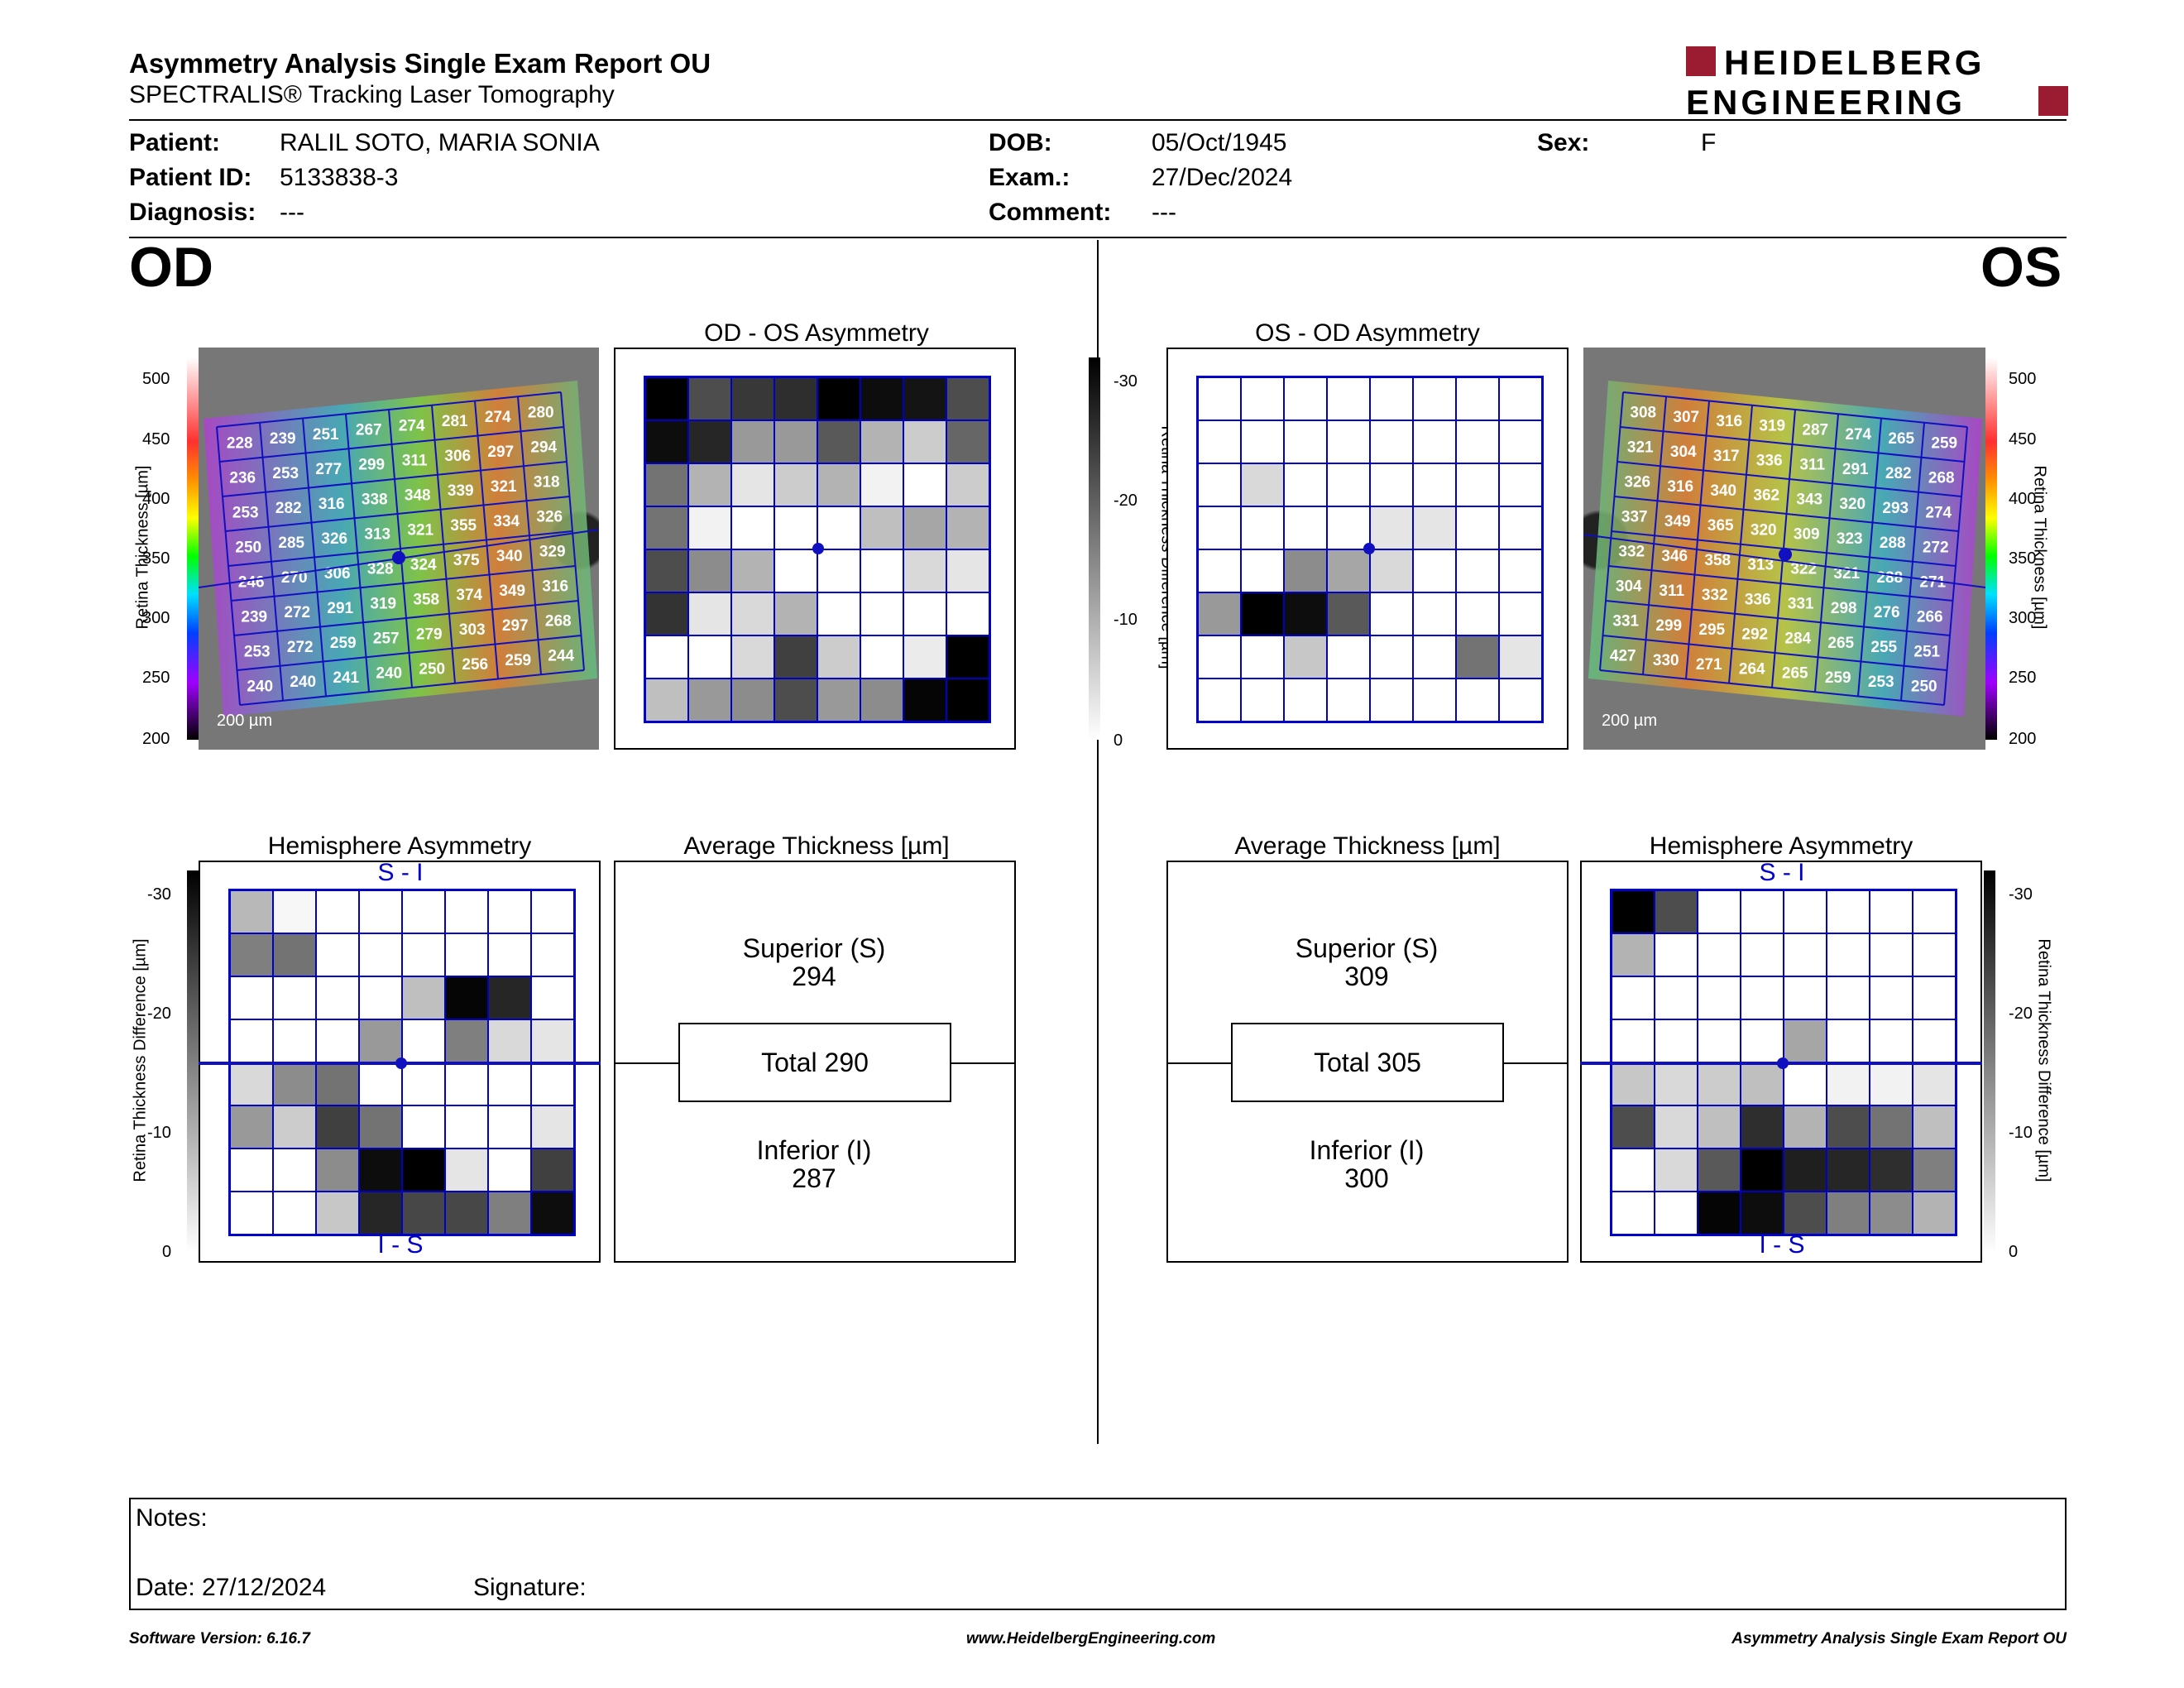  I want to click on os-thick-tick: 300, so click(2023, 618).